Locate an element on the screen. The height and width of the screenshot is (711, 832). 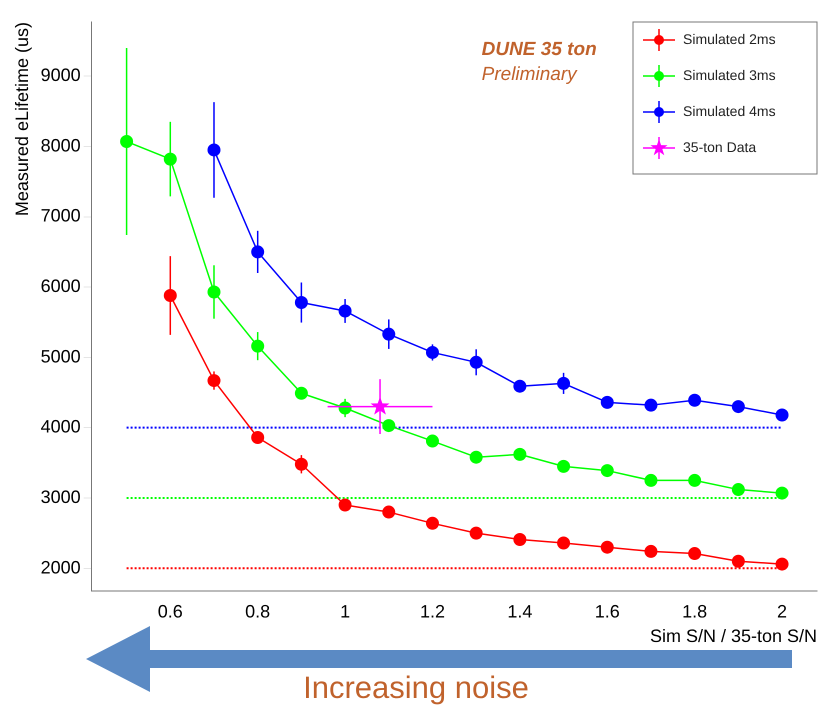
y-tick-label: 7000 is located at coordinates (60, 216).